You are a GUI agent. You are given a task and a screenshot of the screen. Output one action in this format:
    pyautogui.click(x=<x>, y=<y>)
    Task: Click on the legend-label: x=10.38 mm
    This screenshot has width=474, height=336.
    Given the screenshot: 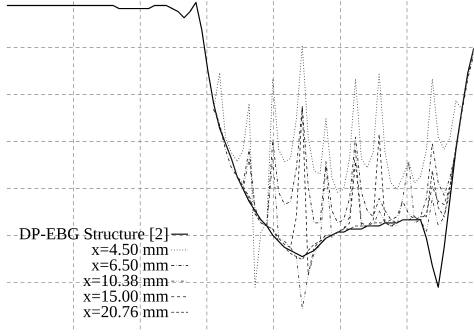 What is the action you would take?
    pyautogui.click(x=125, y=280)
    